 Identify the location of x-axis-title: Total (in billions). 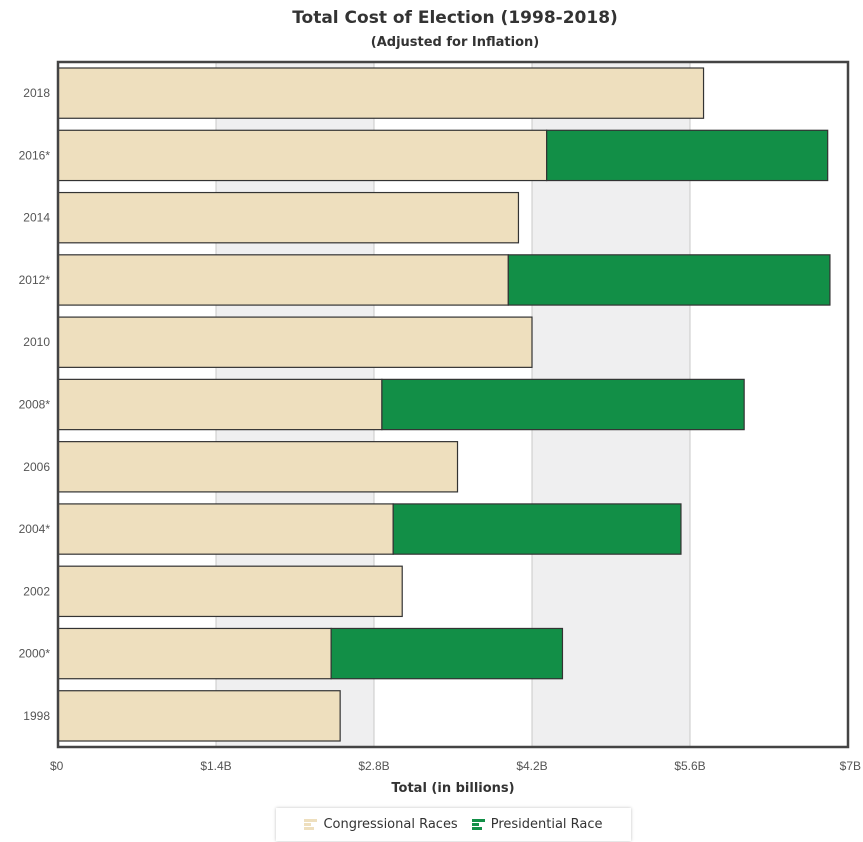
(453, 788).